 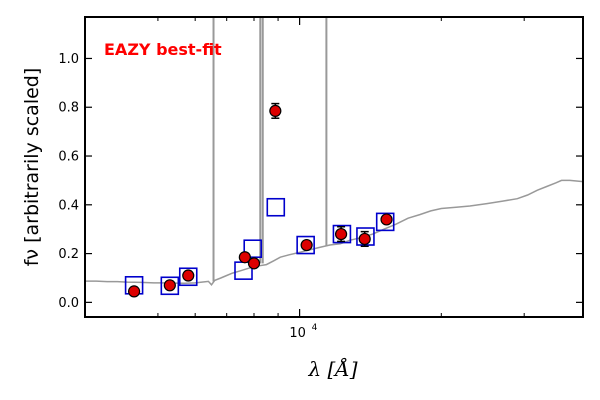 What do you see at coordinates (163, 49) in the screenshot?
I see `chart-annotation: EAZY best-fit` at bounding box center [163, 49].